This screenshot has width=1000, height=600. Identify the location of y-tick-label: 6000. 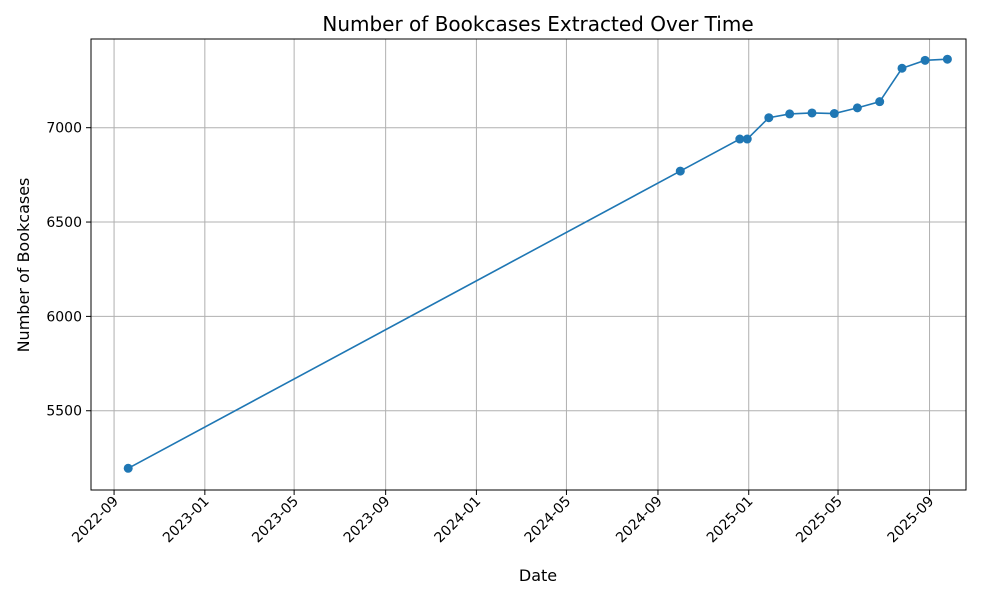
(64, 317).